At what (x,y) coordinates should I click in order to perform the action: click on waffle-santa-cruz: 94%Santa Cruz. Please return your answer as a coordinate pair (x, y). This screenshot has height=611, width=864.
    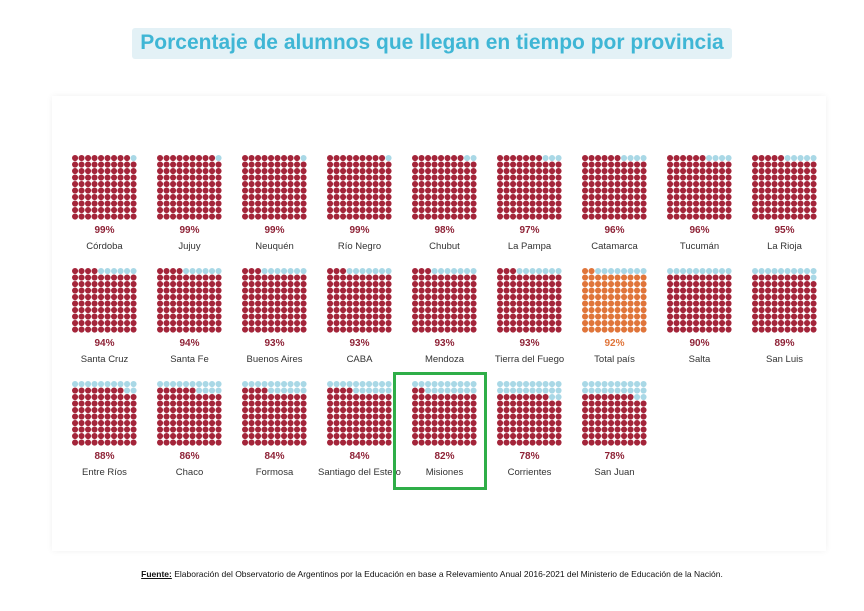
    Looking at the image, I should click on (104, 316).